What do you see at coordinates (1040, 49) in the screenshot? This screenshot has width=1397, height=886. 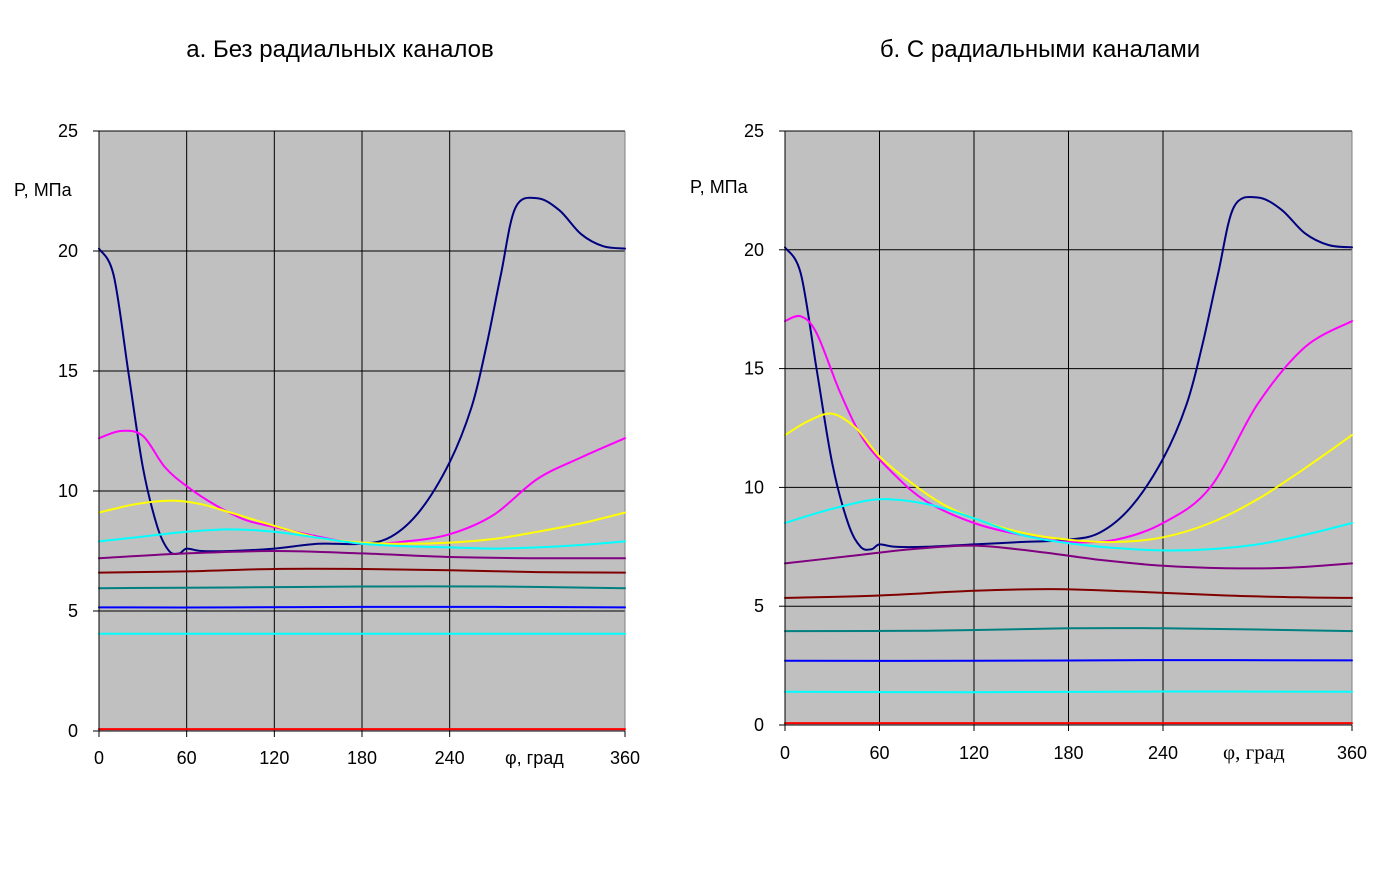 I see `chart-right-title: б. С радиальными каналами` at bounding box center [1040, 49].